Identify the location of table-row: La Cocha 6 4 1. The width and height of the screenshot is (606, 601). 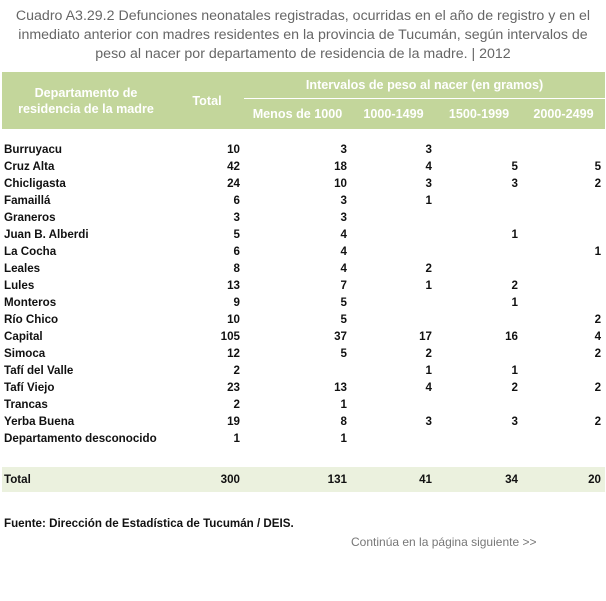
(303, 251).